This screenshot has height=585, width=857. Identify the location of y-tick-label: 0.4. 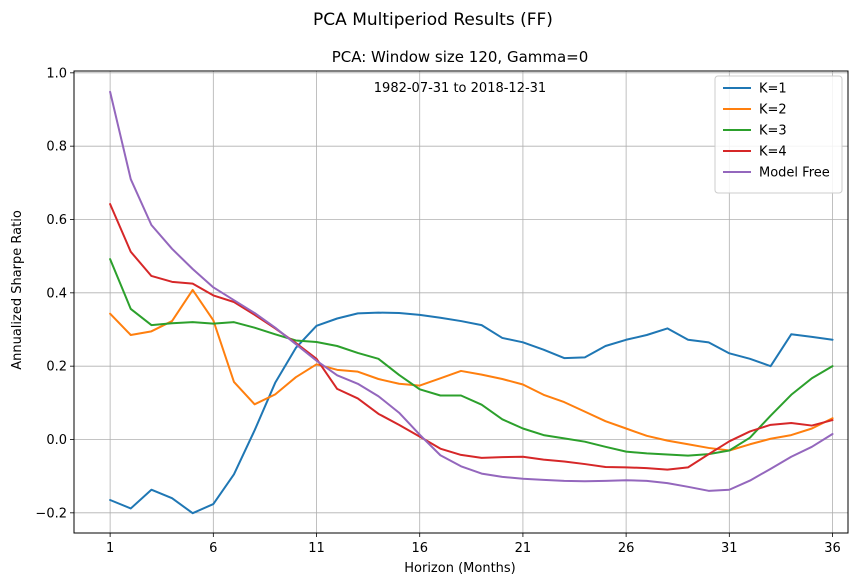
(56, 293).